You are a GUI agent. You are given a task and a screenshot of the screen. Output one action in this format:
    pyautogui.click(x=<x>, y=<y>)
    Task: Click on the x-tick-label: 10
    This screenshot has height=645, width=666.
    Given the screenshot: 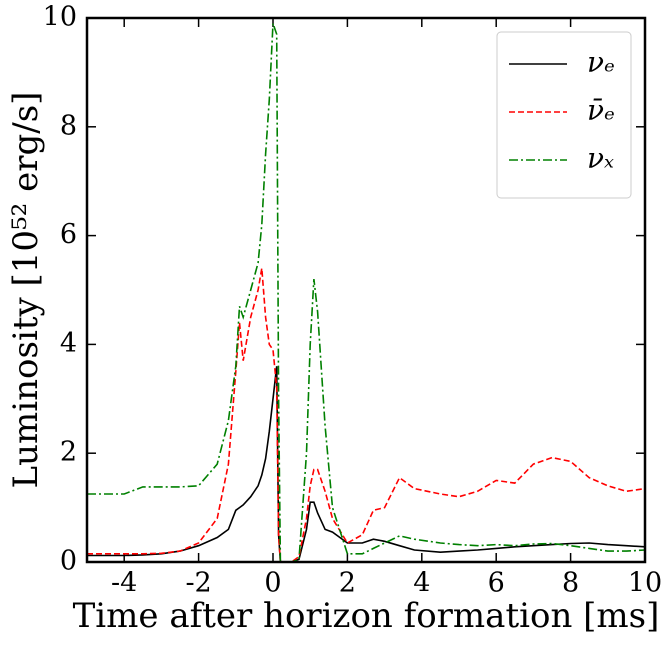 What is the action you would take?
    pyautogui.click(x=645, y=583)
    